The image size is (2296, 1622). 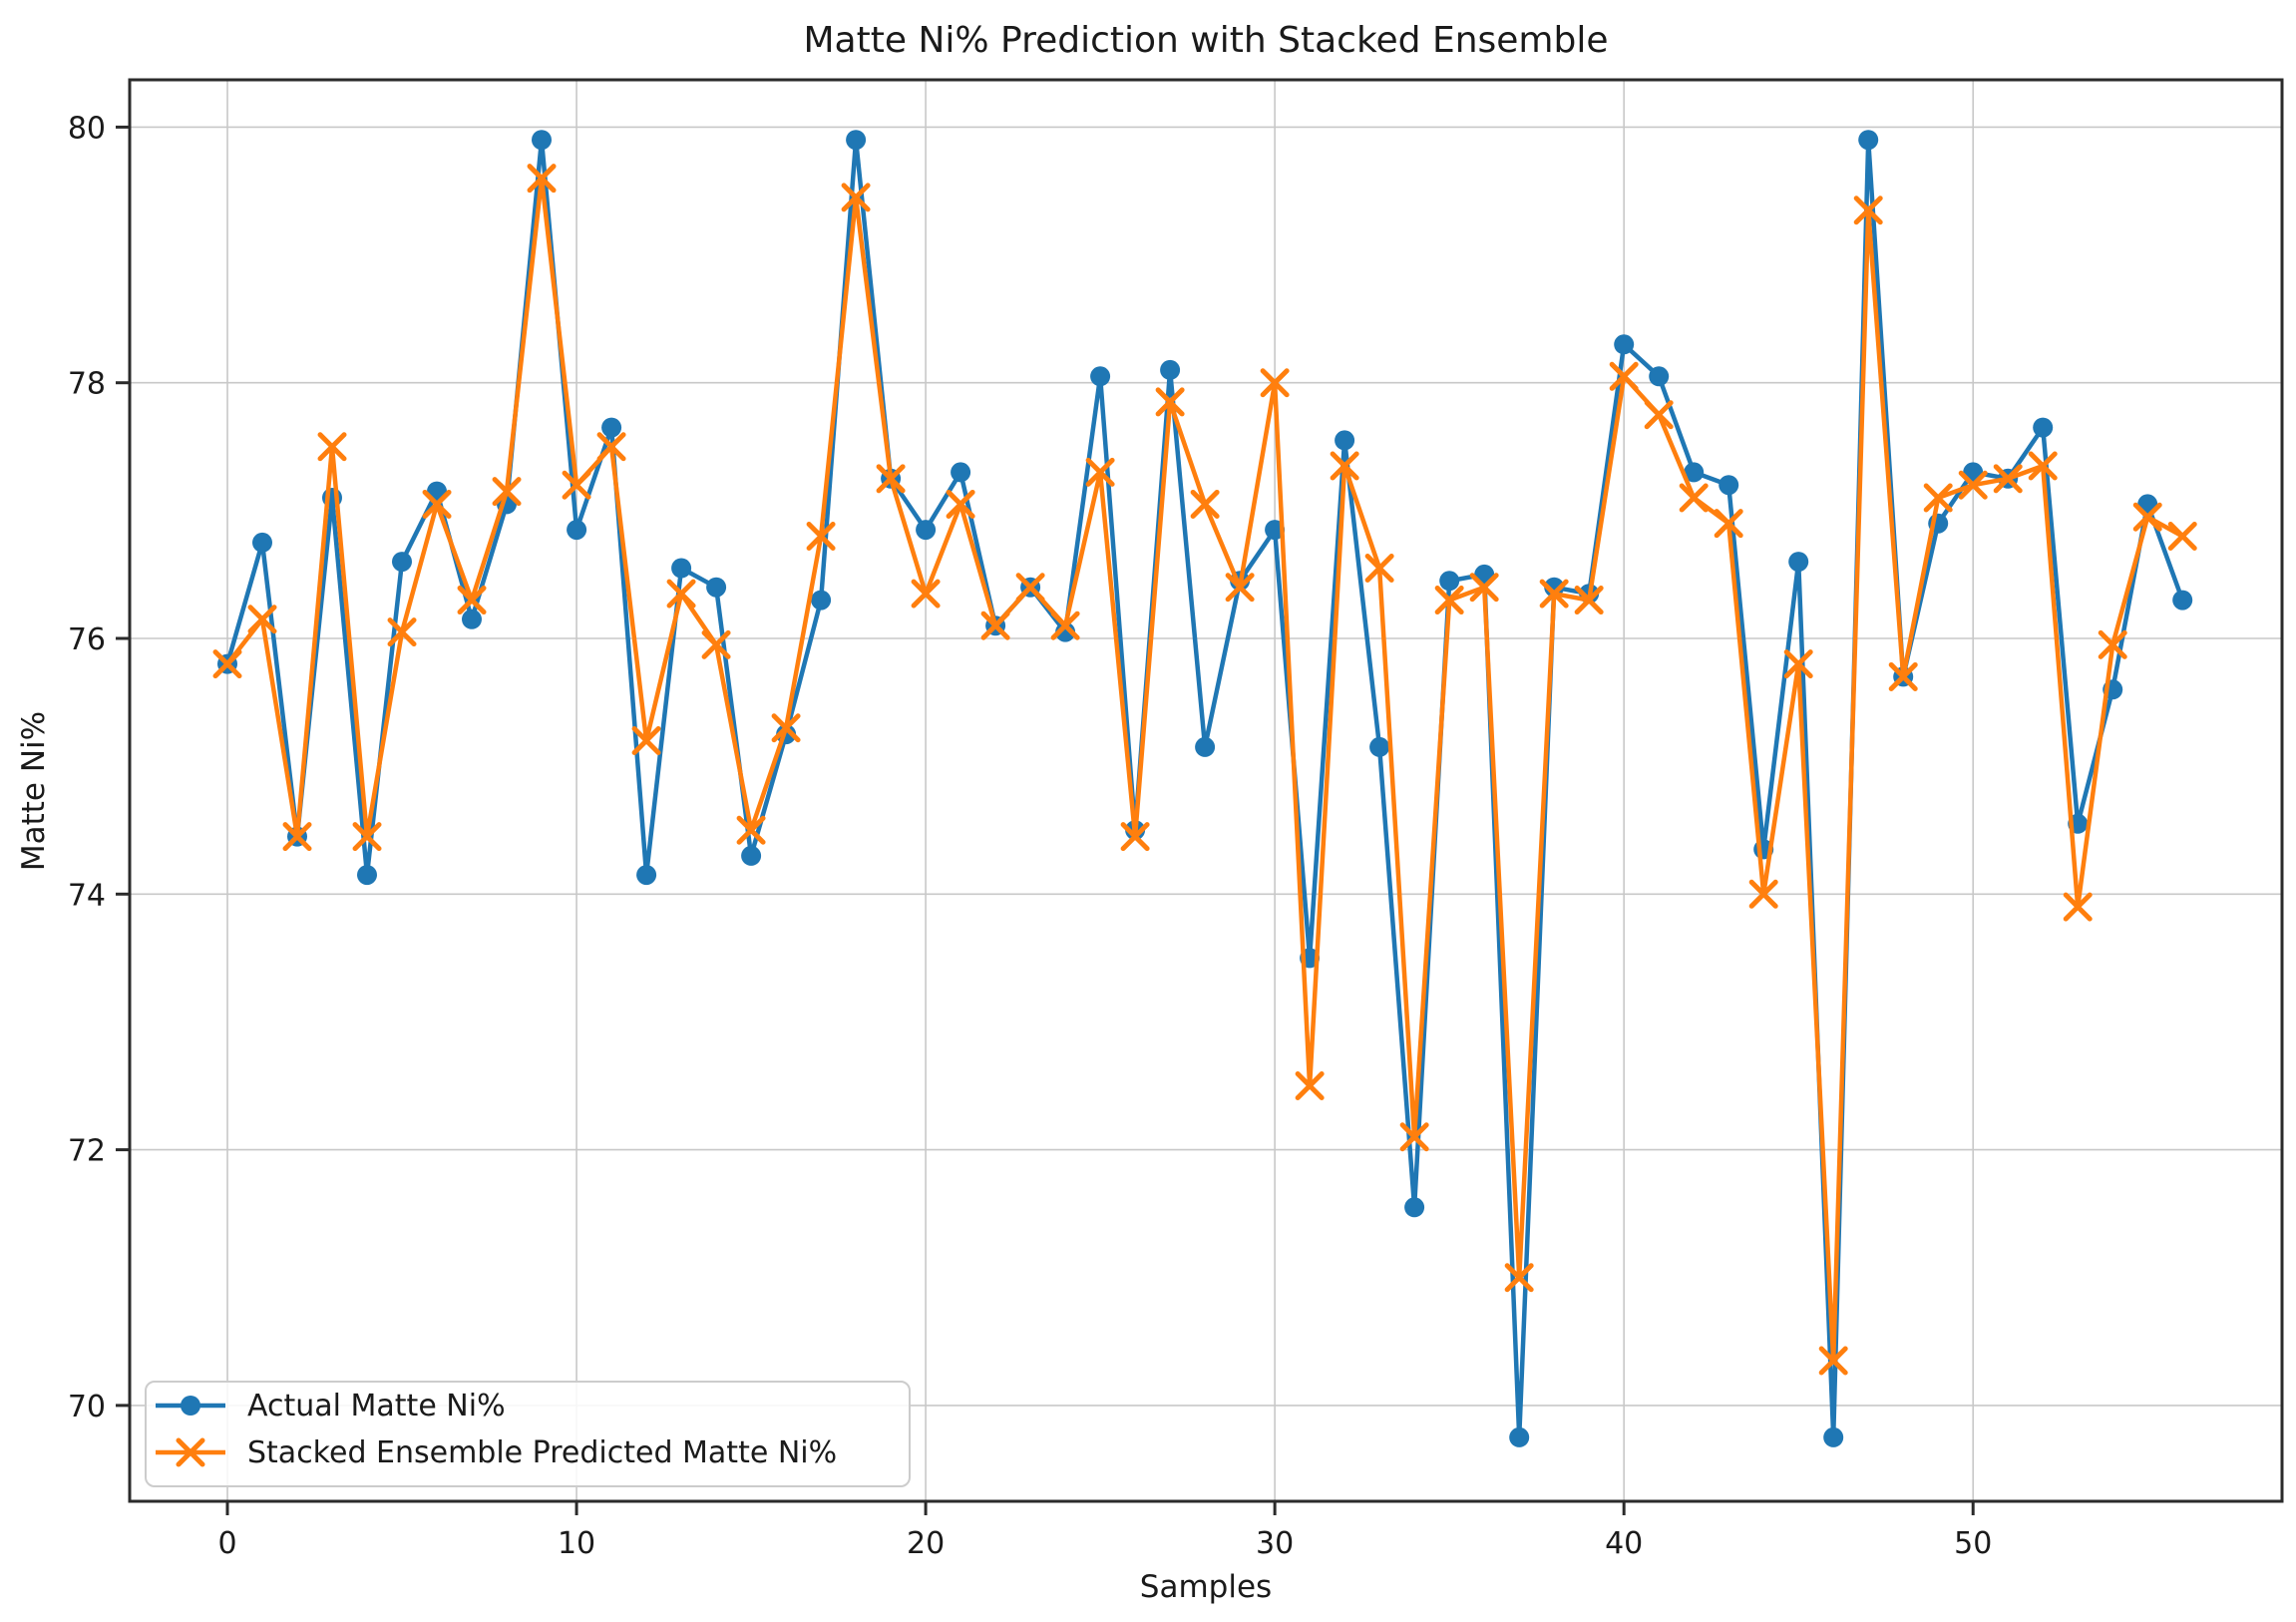 I want to click on legend-circle-marker-icon, so click(x=190, y=1406).